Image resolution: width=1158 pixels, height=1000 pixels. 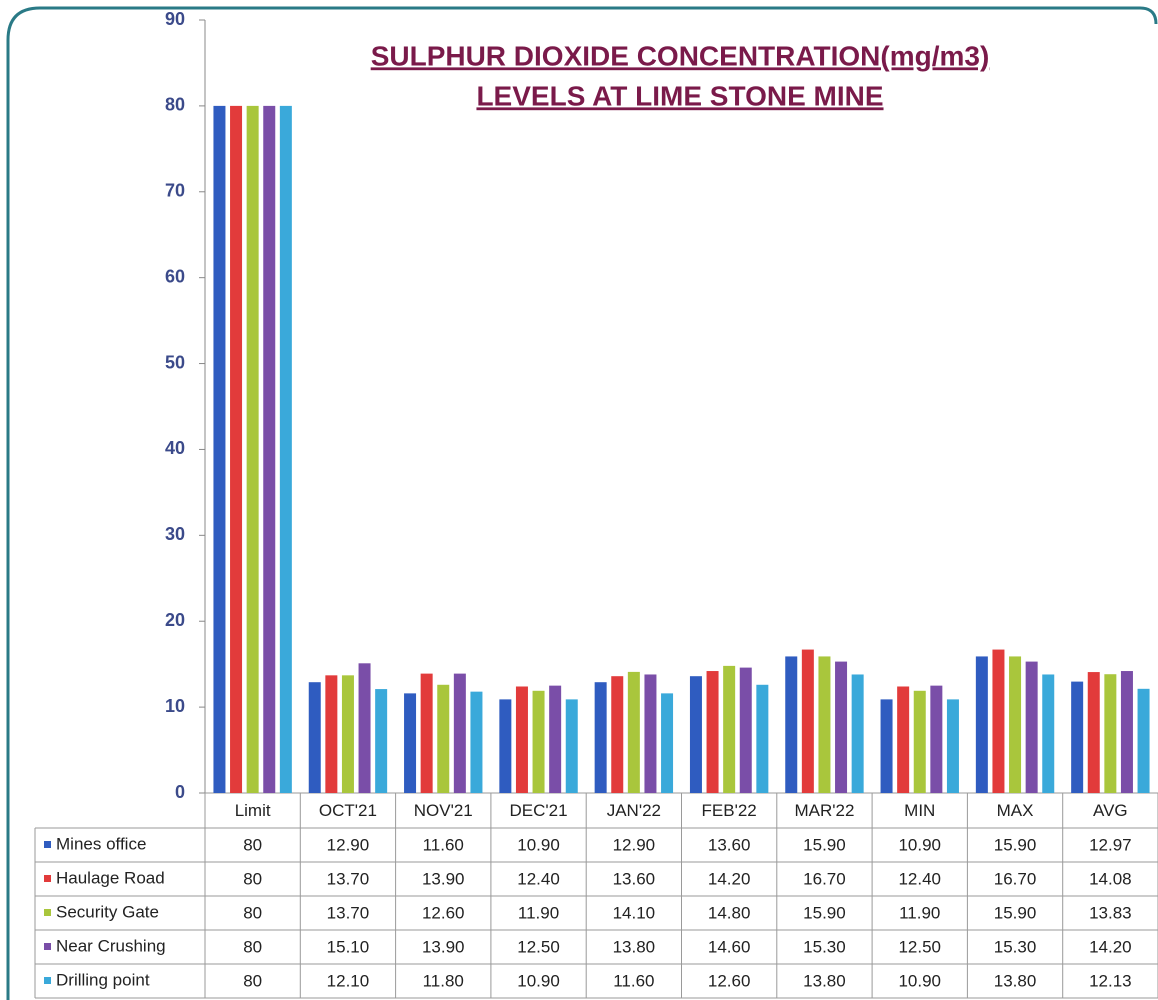 What do you see at coordinates (110, 877) in the screenshot?
I see `legend-label: Haulage Road` at bounding box center [110, 877].